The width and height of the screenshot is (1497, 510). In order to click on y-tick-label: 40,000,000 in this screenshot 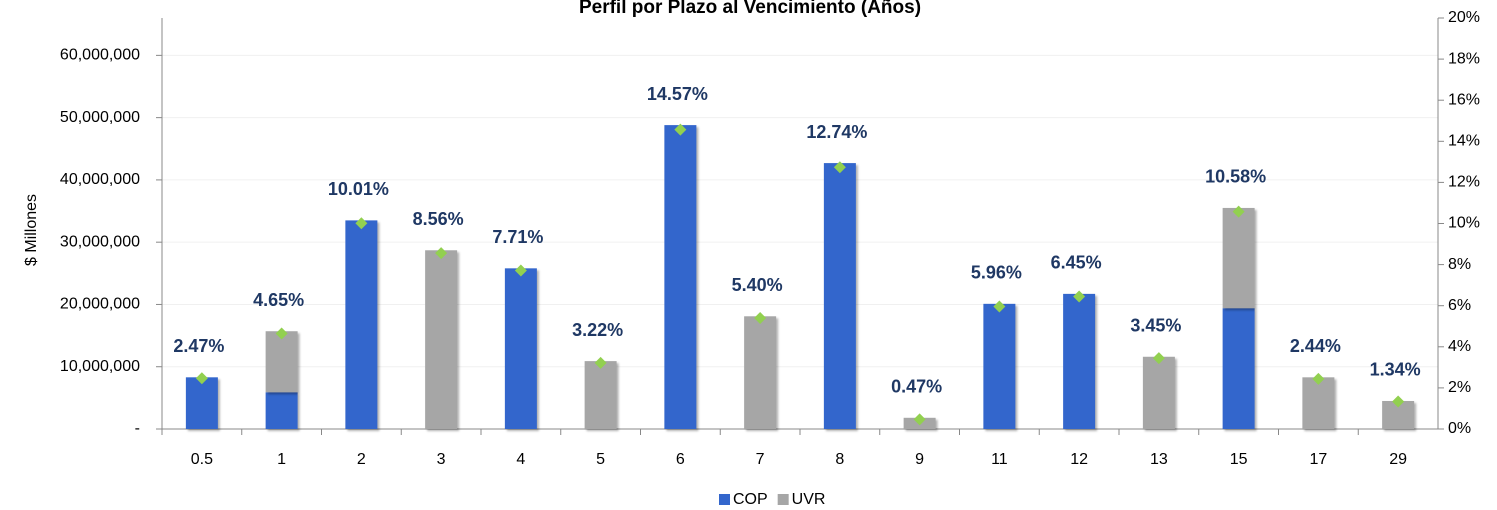, I will do `click(100, 179)`.